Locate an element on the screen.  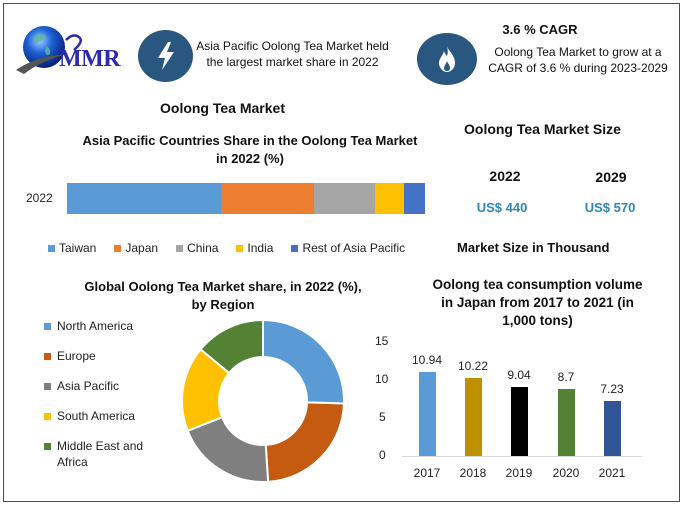
bar-2017 is located at coordinates (427, 414).